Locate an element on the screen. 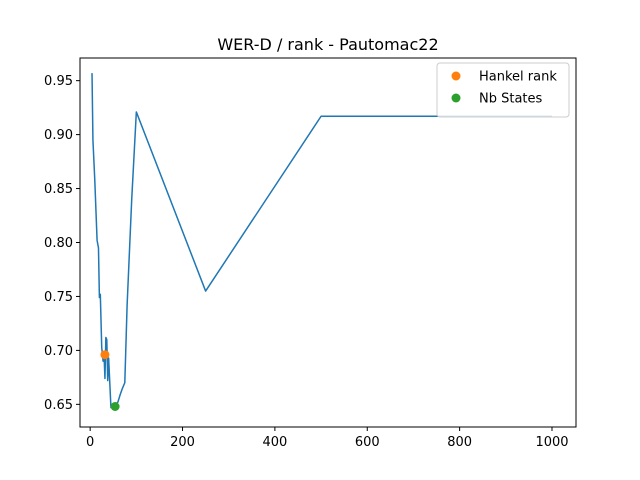 The height and width of the screenshot is (480, 640). y-tick-label: 0.95 is located at coordinates (58, 81).